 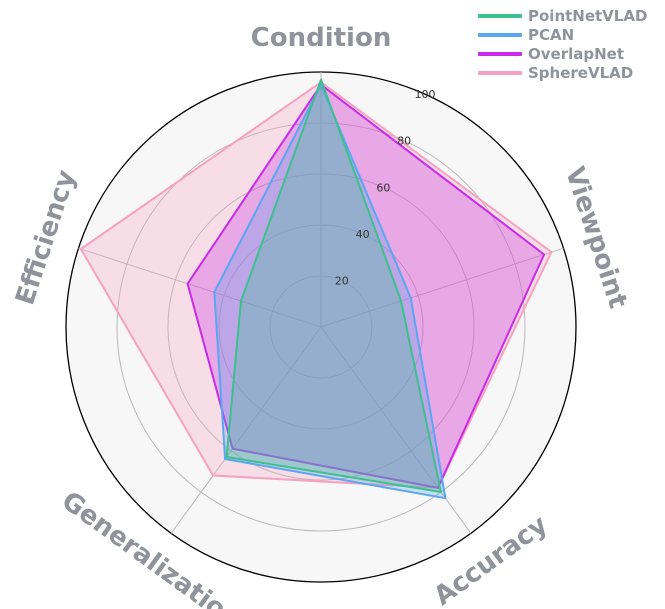 I want to click on legend-label: PointNetVLAD, so click(x=588, y=15).